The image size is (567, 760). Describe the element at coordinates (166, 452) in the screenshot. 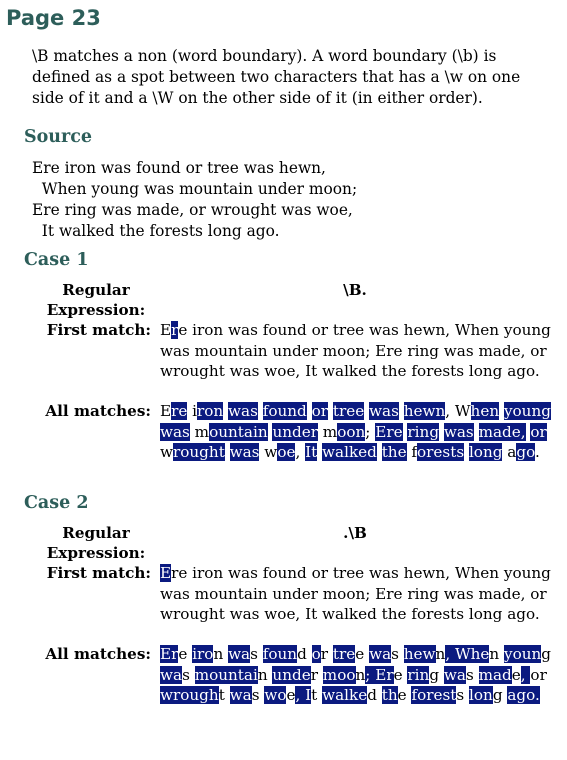

I see `text-segment: w` at that location.